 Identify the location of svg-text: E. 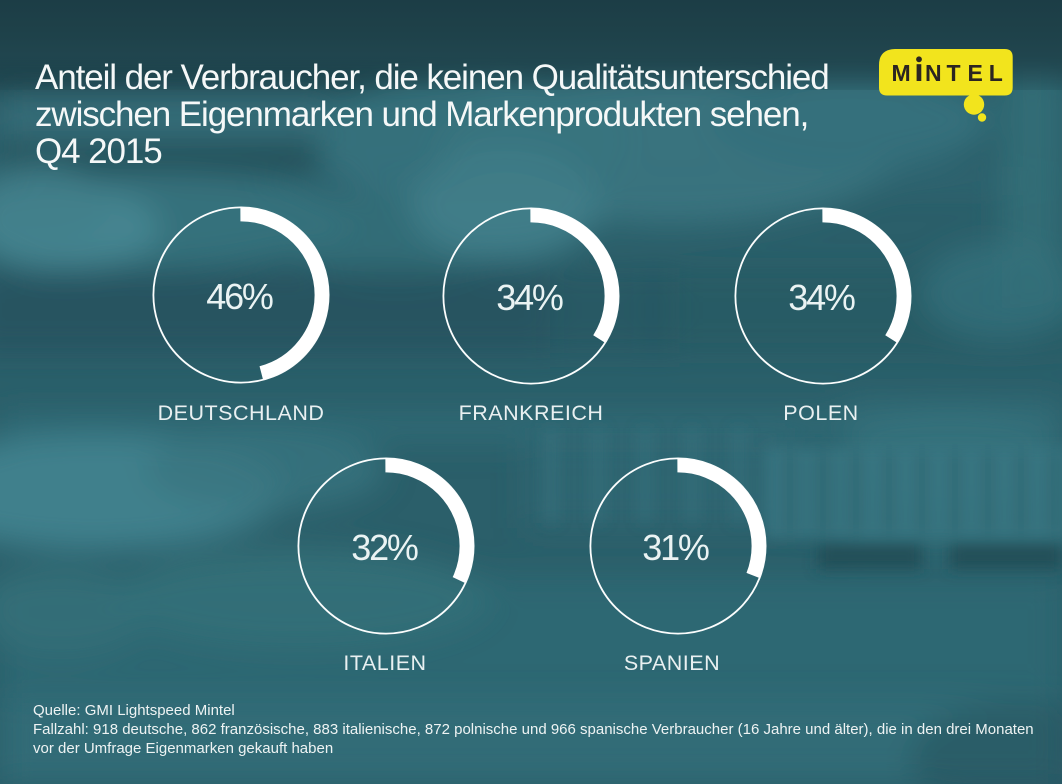
(975, 73).